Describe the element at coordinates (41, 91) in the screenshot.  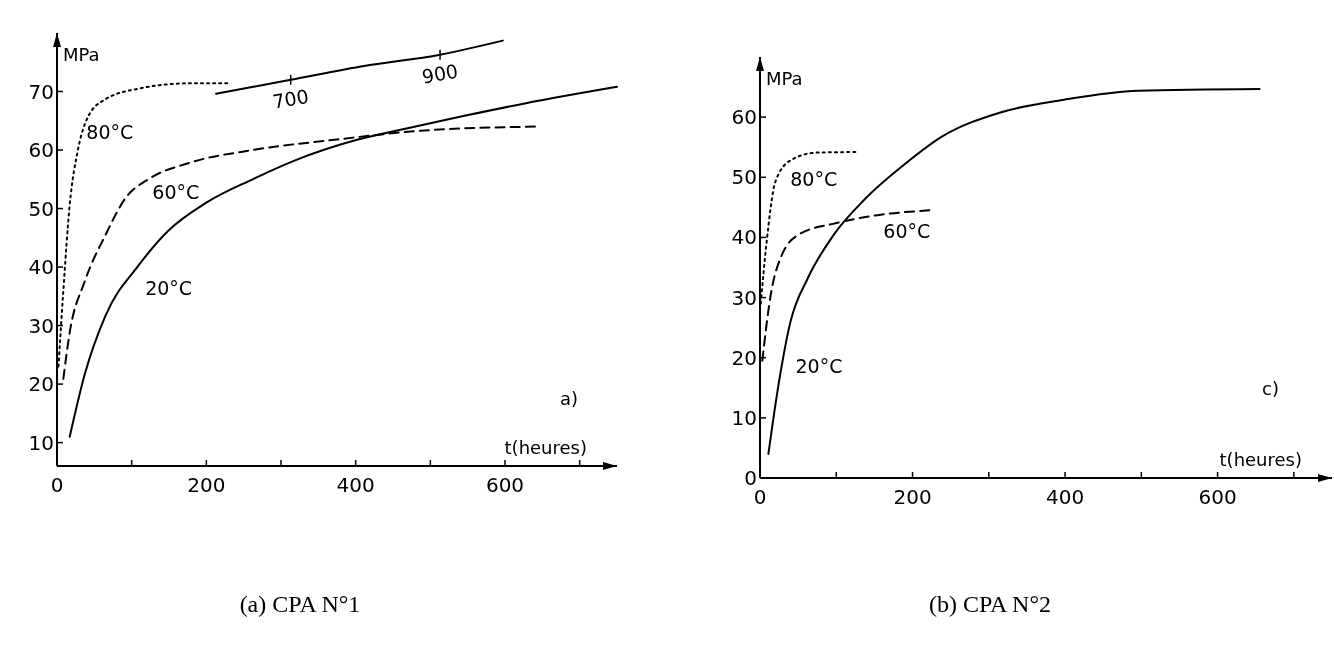
I see `y-tick-label: 70` at that location.